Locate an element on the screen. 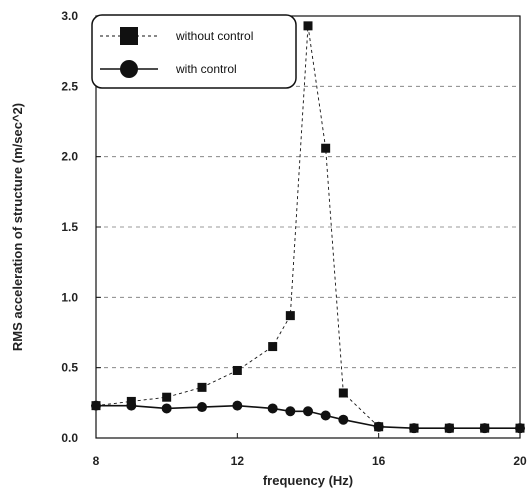 This screenshot has height=491, width=530. legend-box is located at coordinates (194, 51).